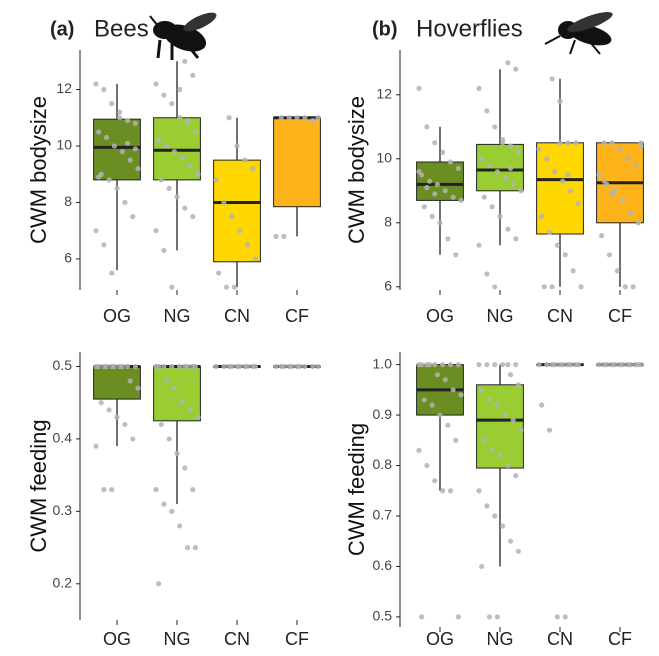 The image size is (659, 656). Describe the element at coordinates (183, 36) in the screenshot. I see `bee-icon` at that location.